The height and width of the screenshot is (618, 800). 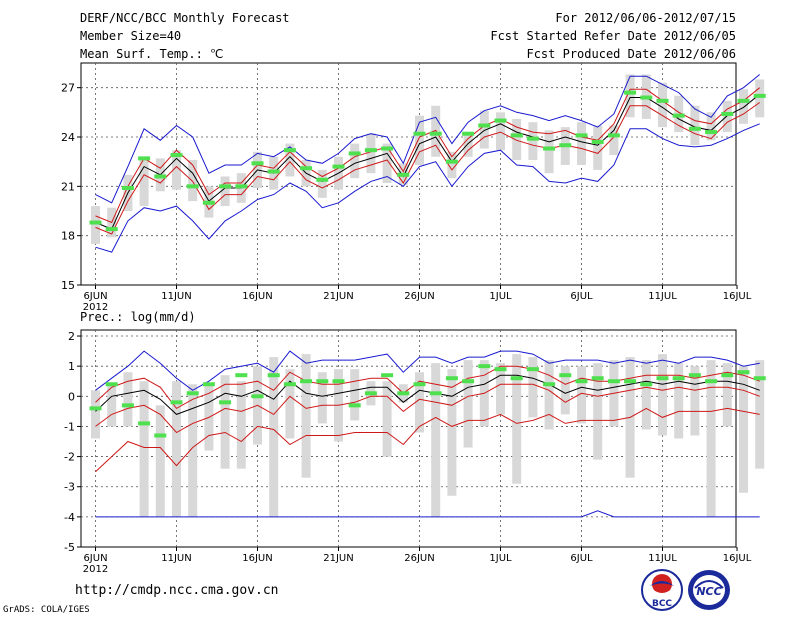 What do you see at coordinates (338, 296) in the screenshot?
I see `temp-xtick-label: 21JUN` at bounding box center [338, 296].